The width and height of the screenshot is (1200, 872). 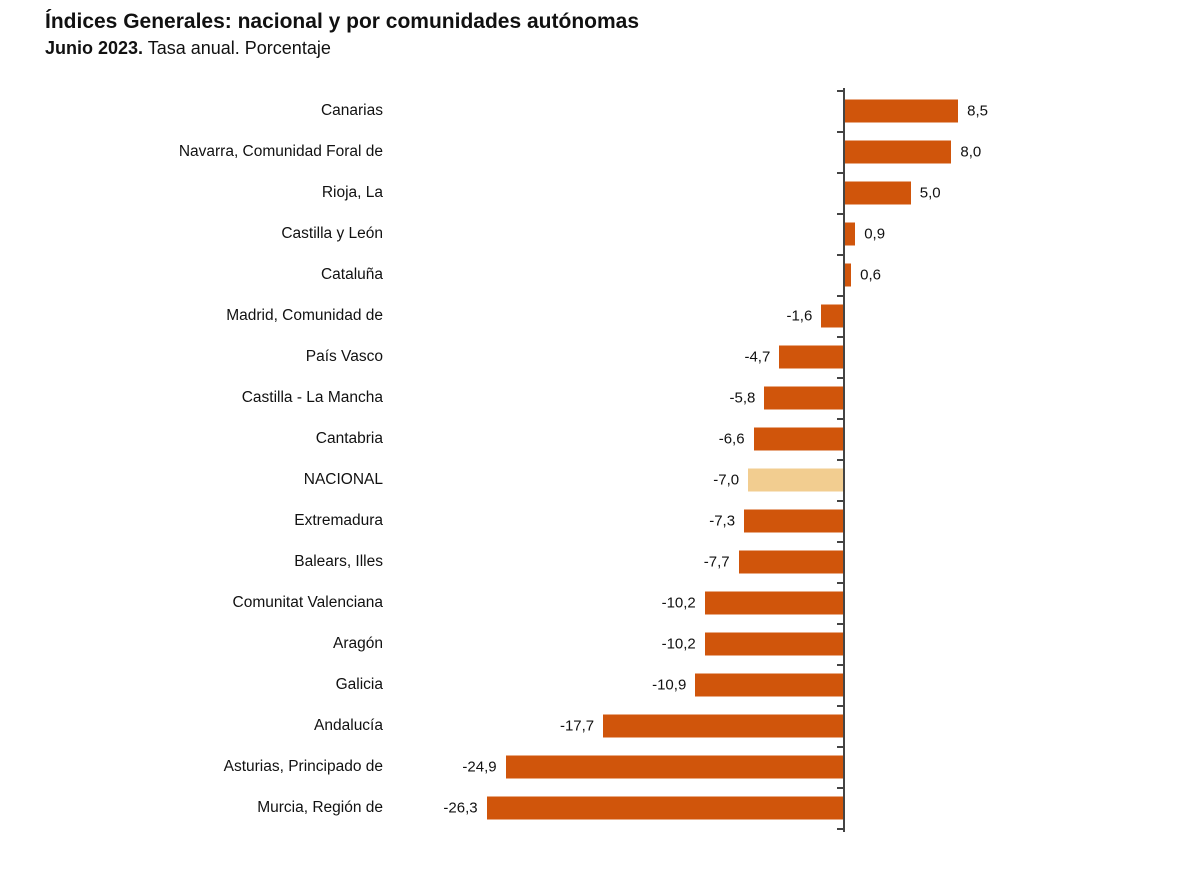 I want to click on value-label: -7,0, so click(x=726, y=480).